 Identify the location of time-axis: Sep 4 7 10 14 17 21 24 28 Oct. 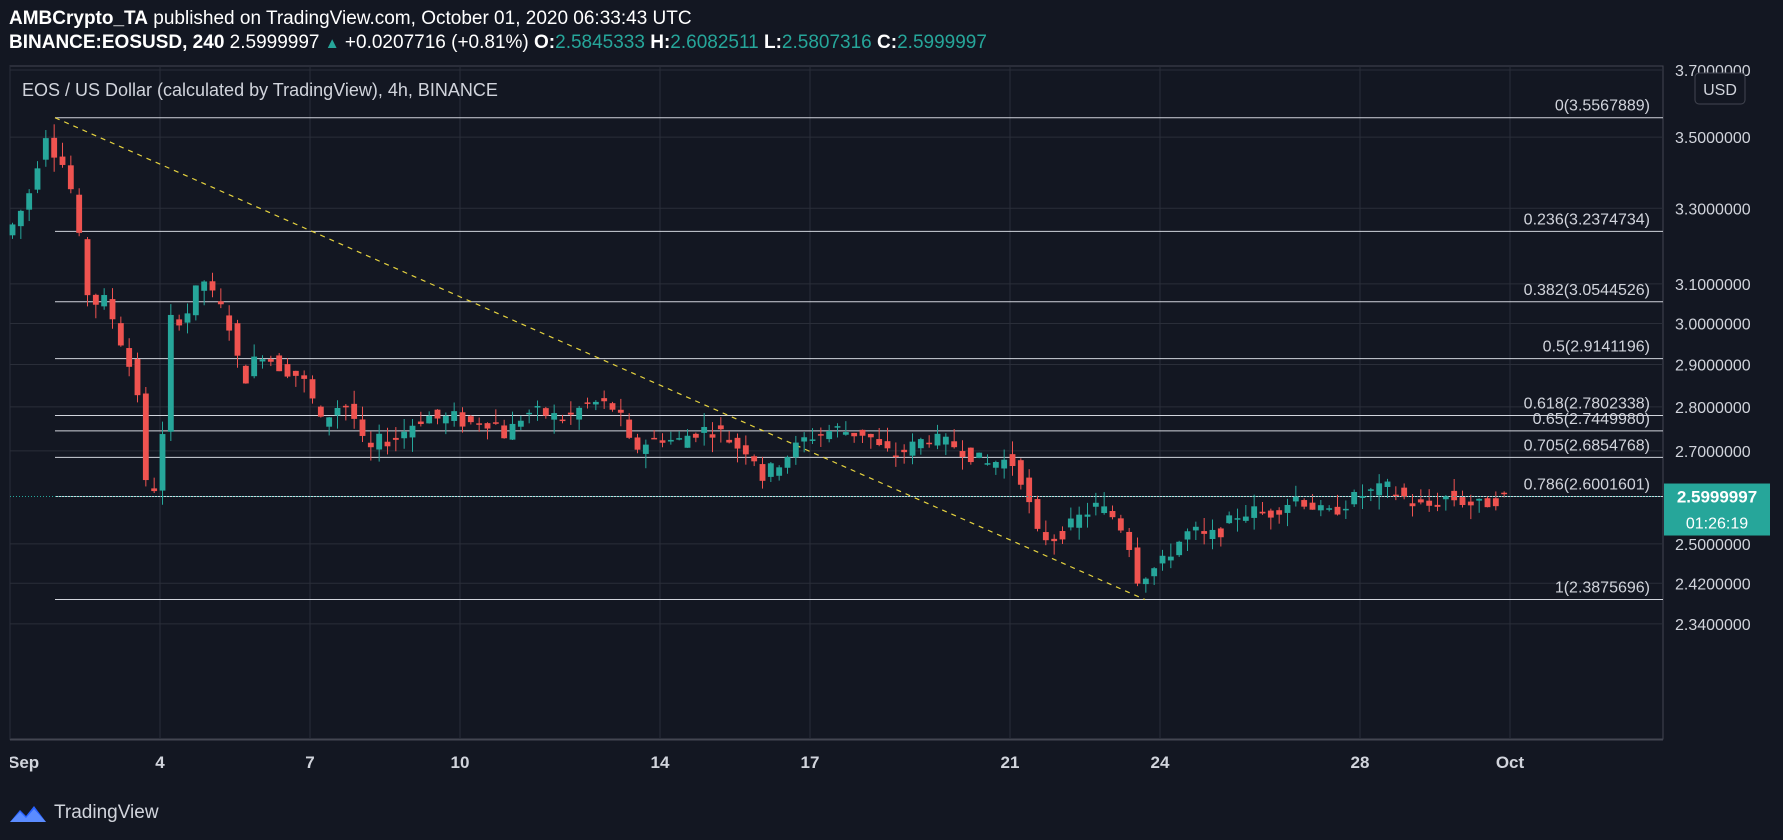
(766, 762).